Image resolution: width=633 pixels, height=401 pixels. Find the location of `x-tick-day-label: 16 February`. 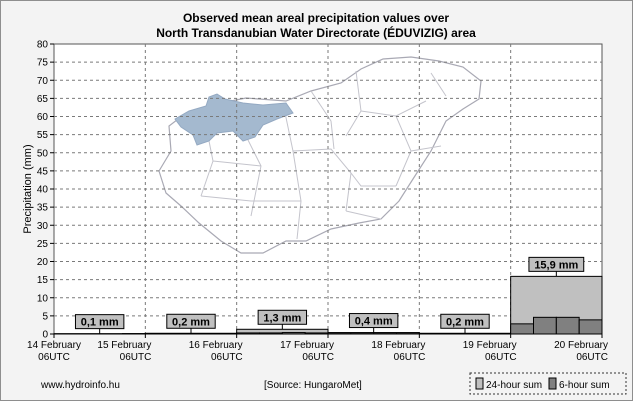

x-tick-day-label: 16 February is located at coordinates (216, 345).